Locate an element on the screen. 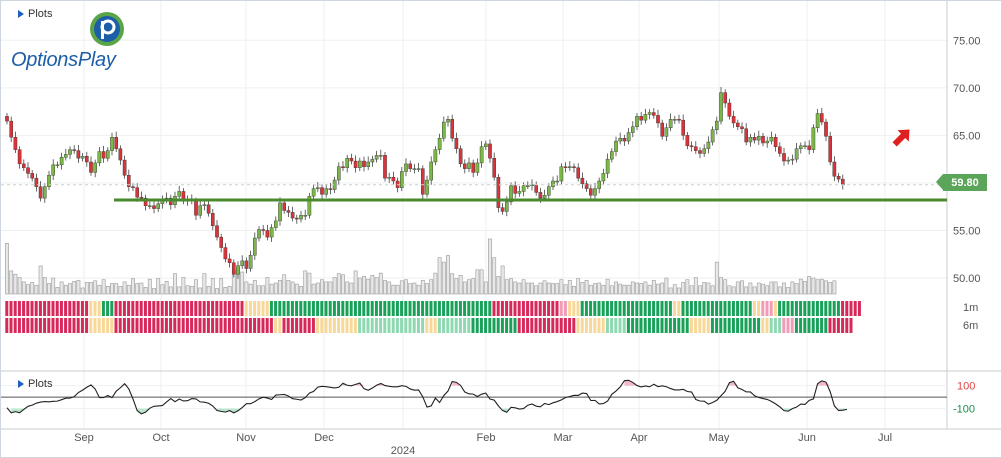 The height and width of the screenshot is (458, 1002). osc-upper-label: 100 is located at coordinates (966, 387).